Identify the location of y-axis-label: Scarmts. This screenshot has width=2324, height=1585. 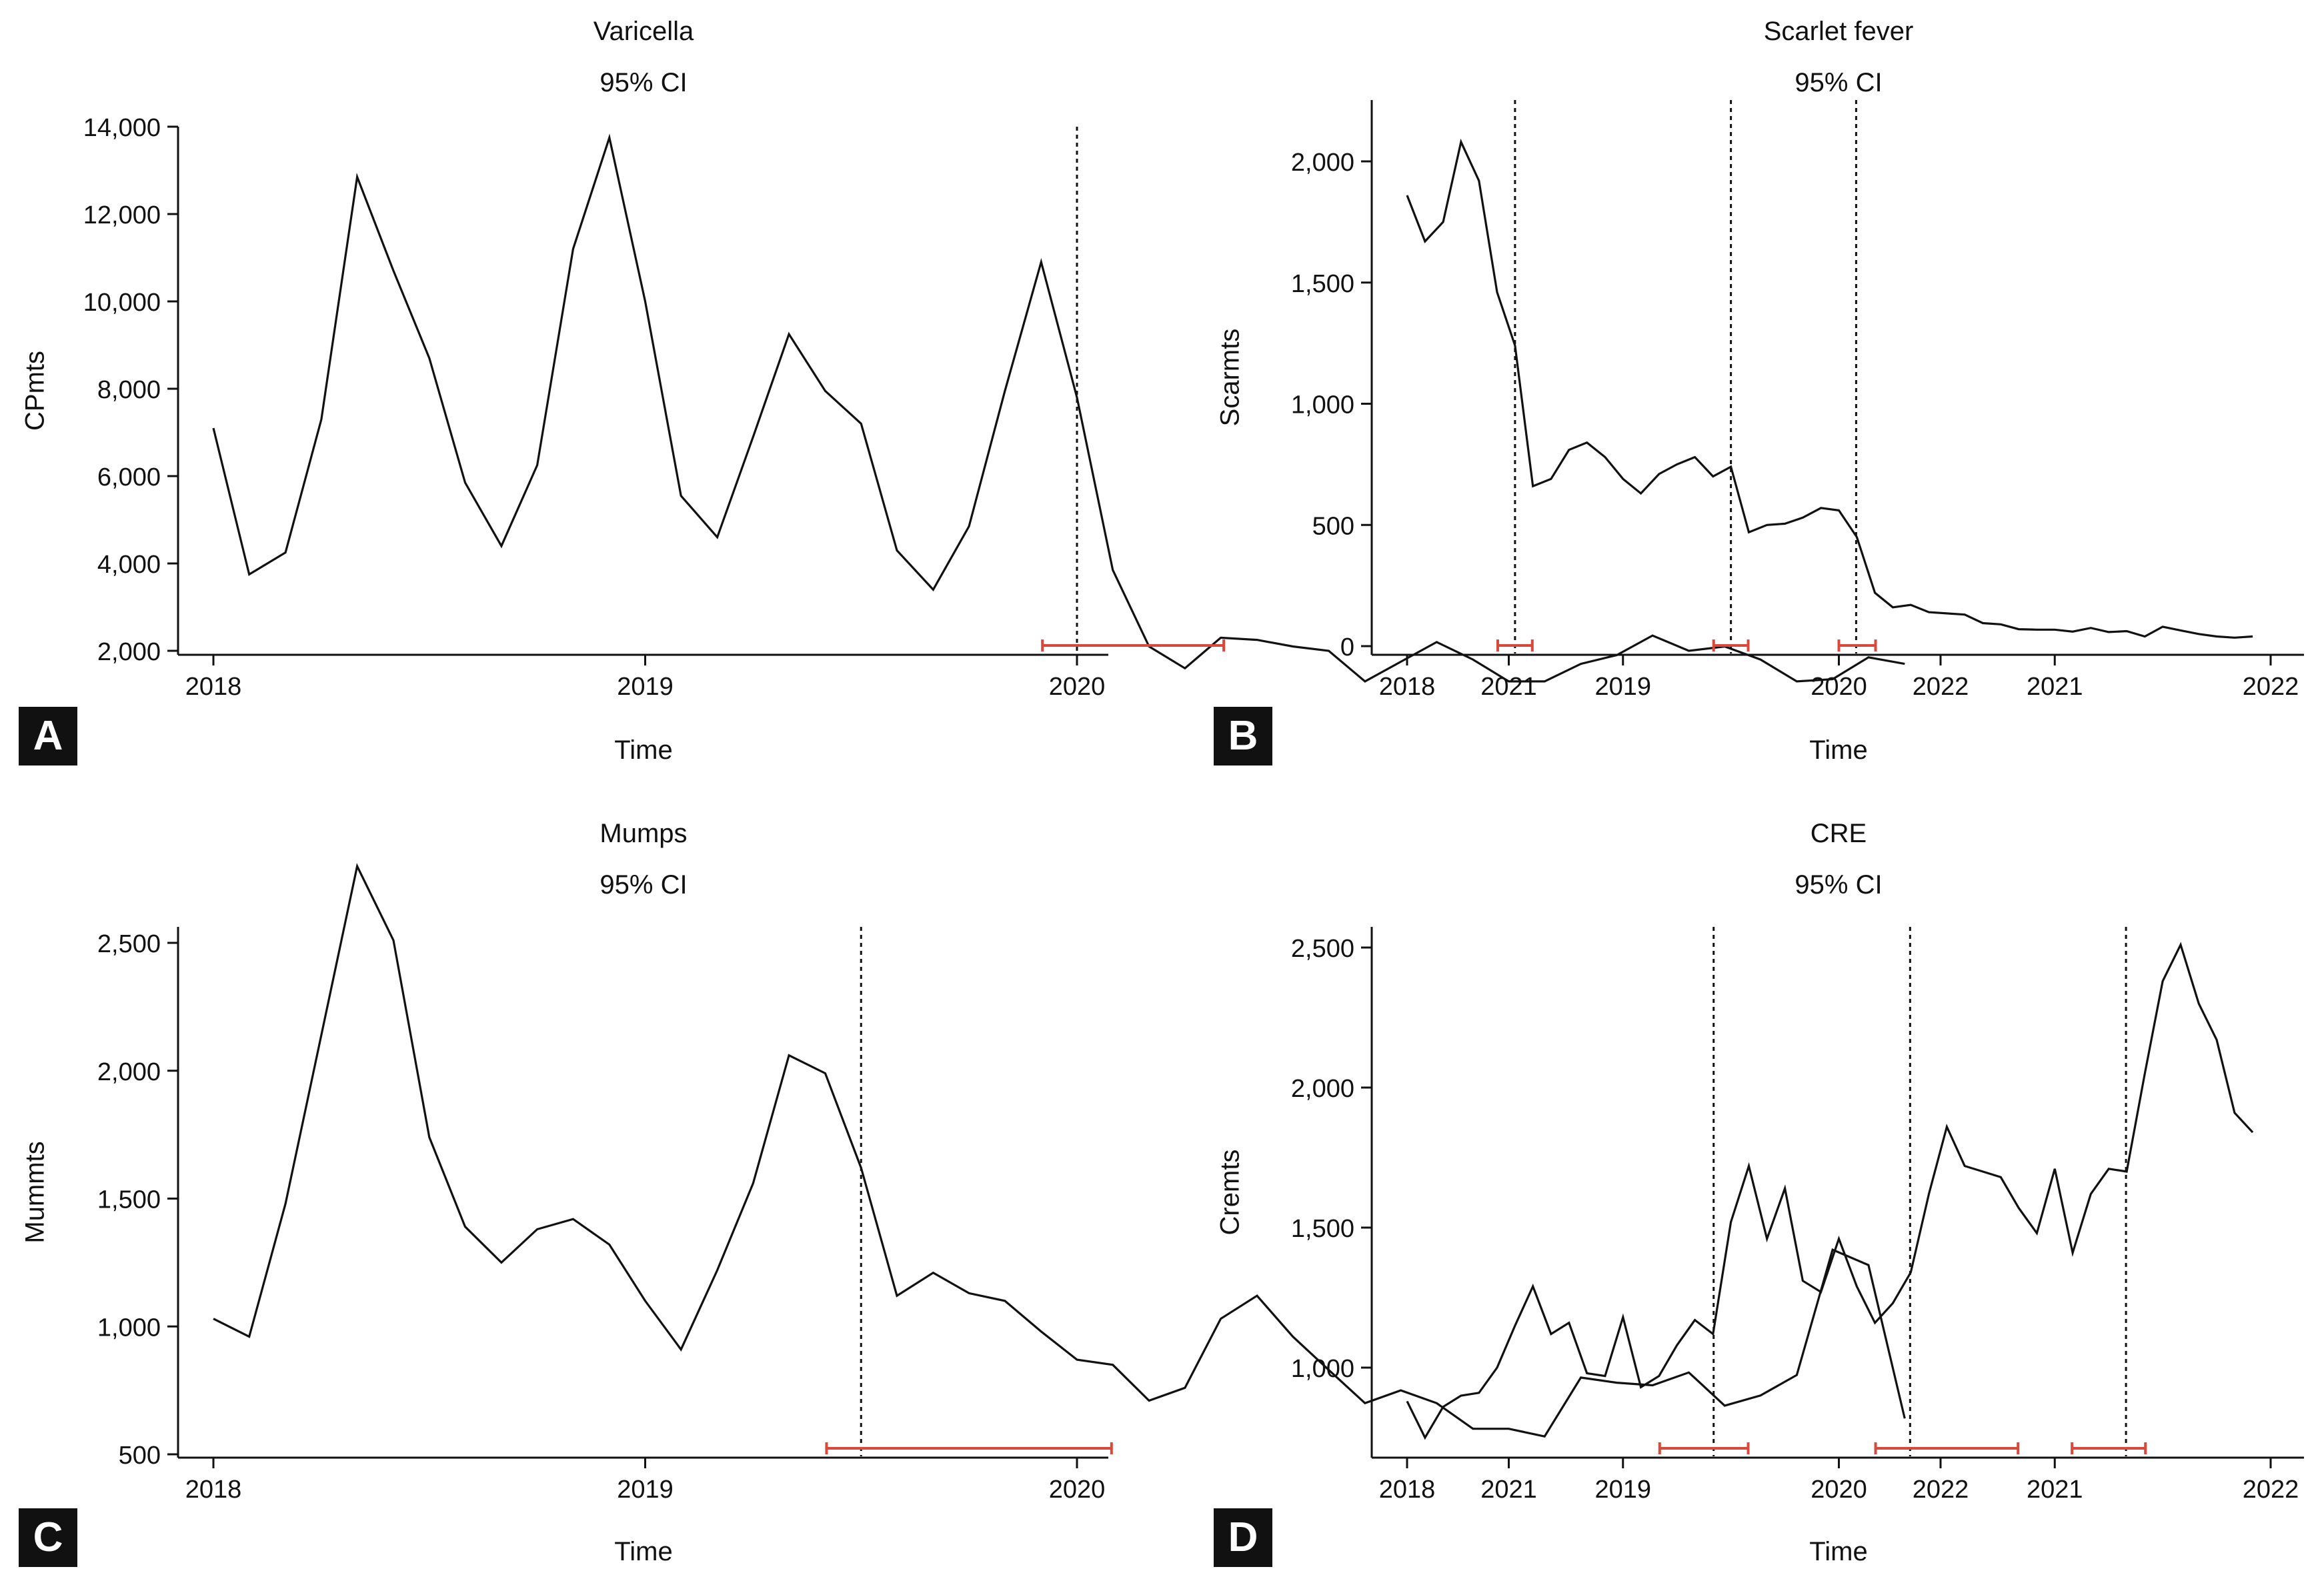
(1230, 378).